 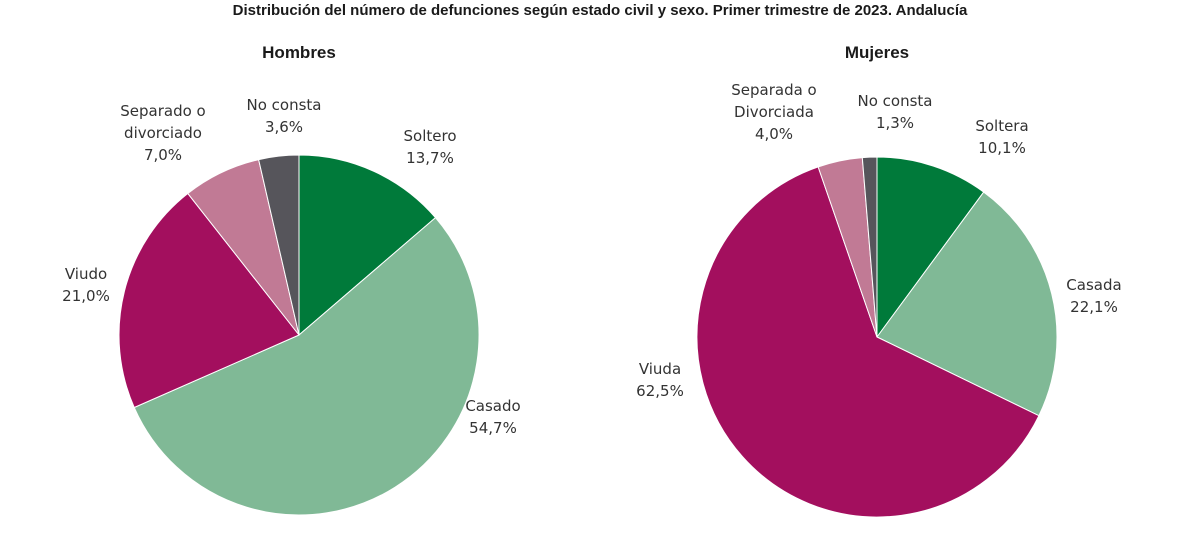 I want to click on slice-value: 21,0%, so click(x=86, y=296).